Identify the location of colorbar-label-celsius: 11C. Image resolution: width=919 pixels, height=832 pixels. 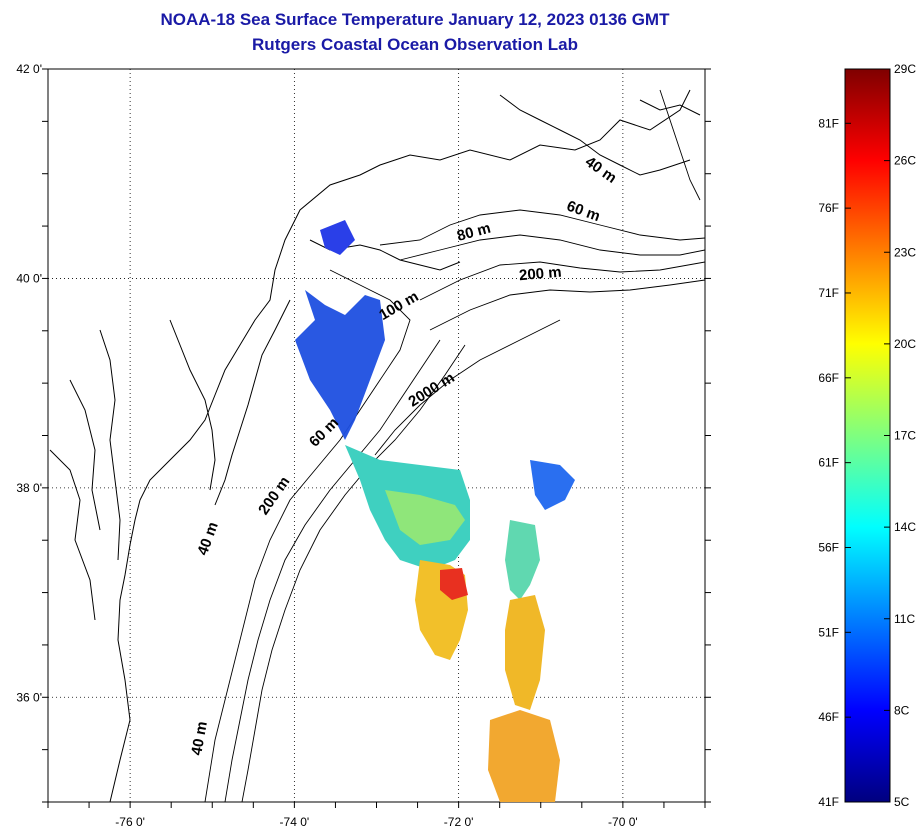
(904, 619).